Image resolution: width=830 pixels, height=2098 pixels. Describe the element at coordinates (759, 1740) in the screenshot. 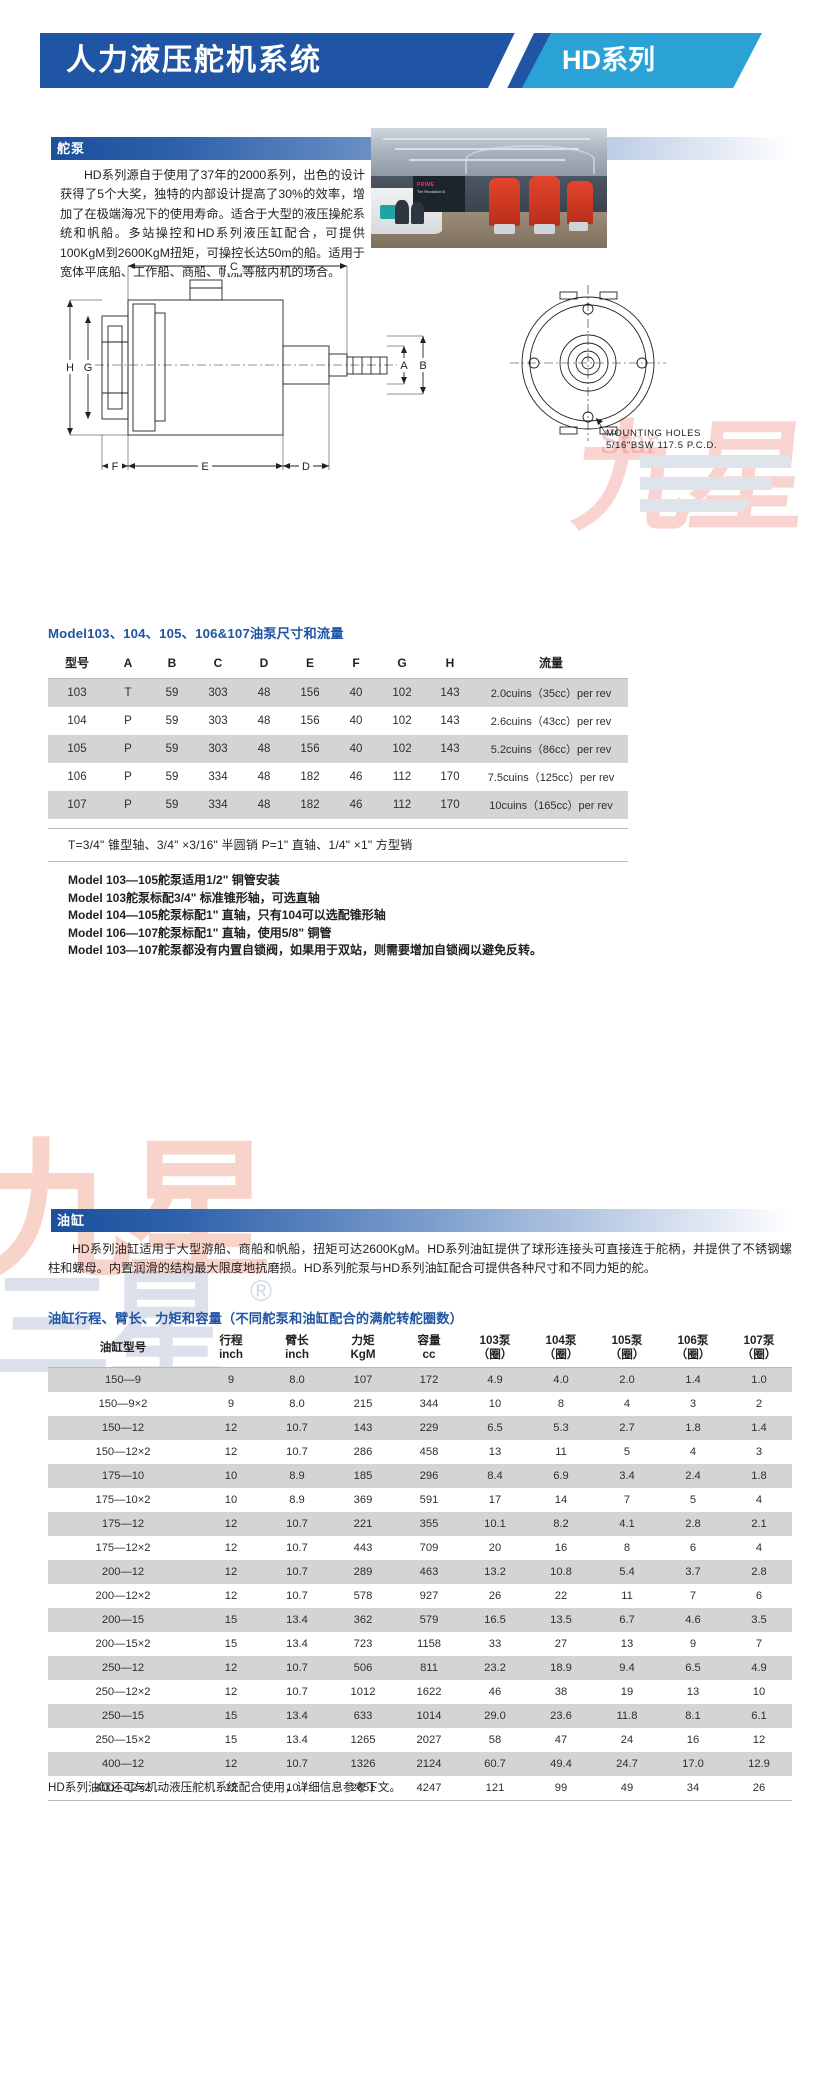

I see `cell-pump-107: 12` at that location.